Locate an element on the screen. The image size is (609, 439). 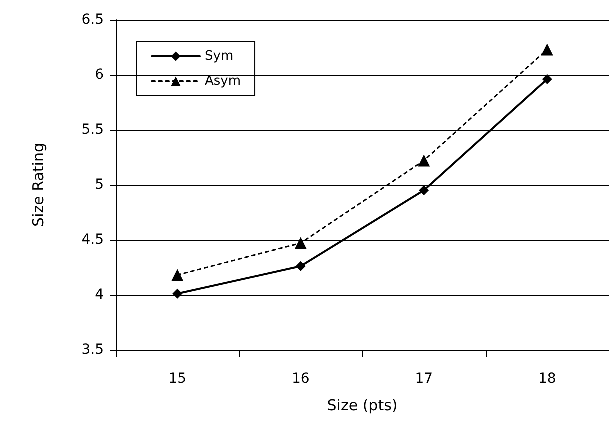
x-tick-label: 15 is located at coordinates (177, 379).